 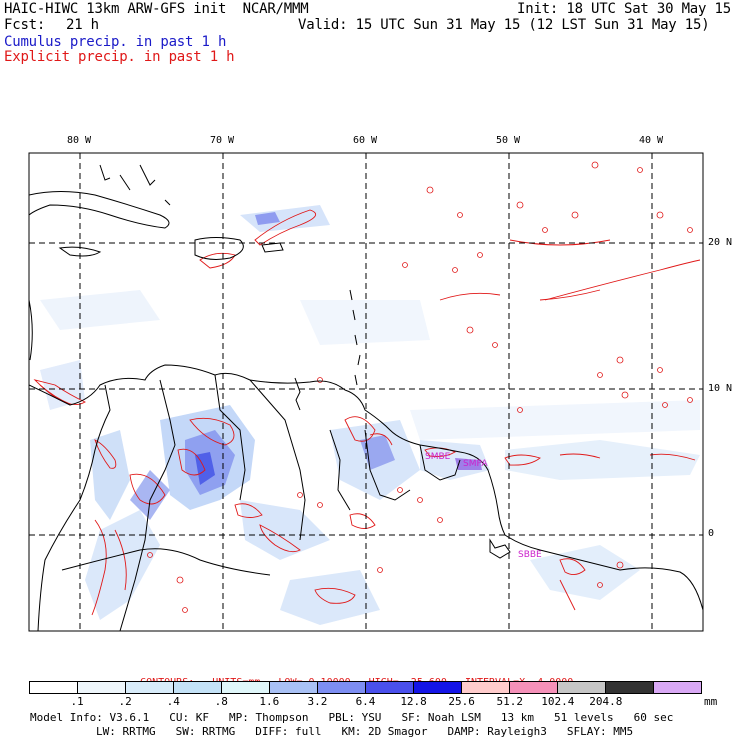 What do you see at coordinates (288, 731) in the screenshot?
I see `model-info-item: DIFF: full` at bounding box center [288, 731].